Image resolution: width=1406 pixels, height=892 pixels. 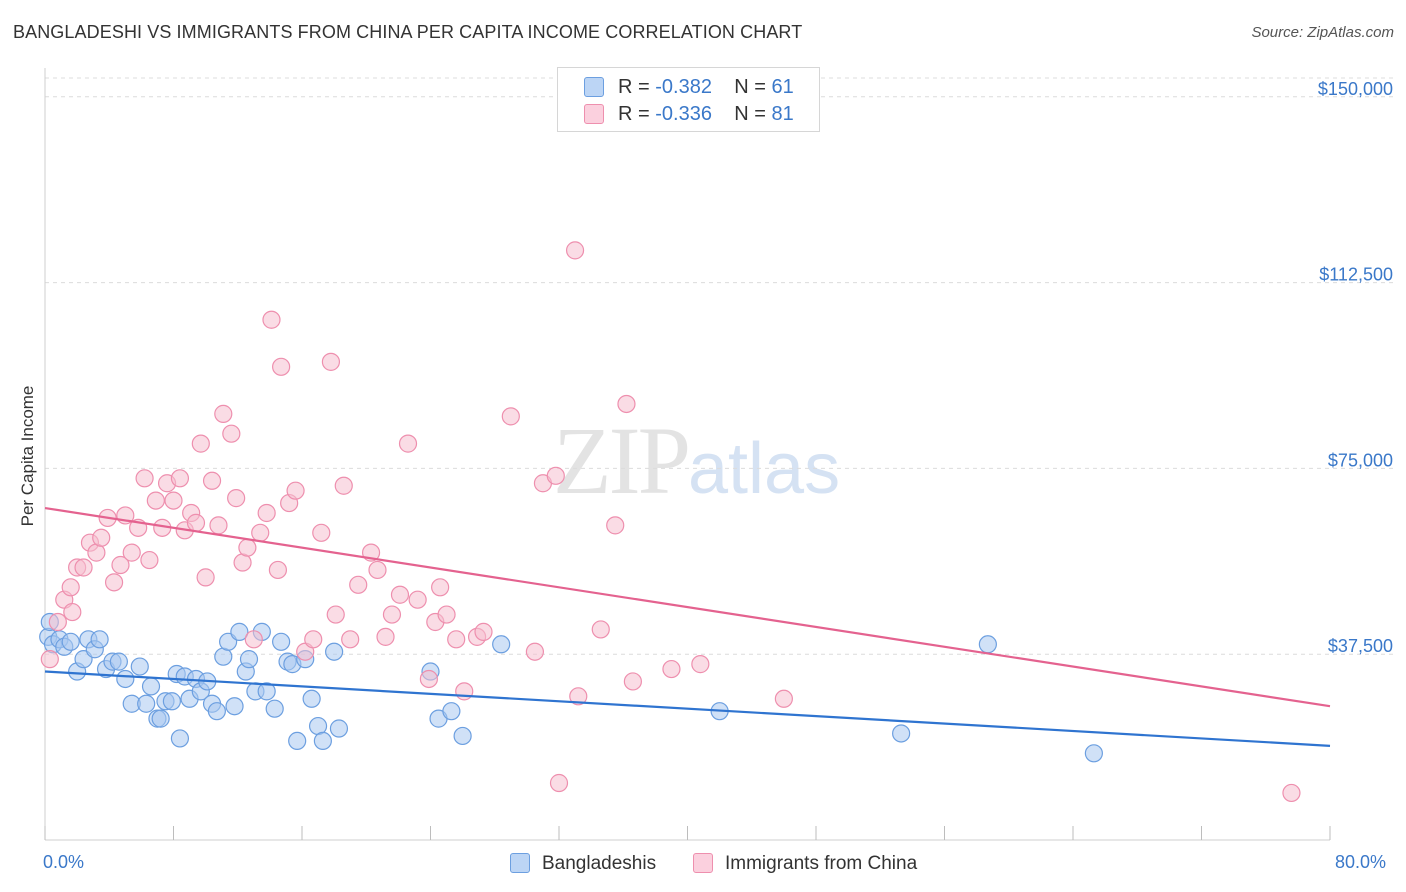 What do you see at coordinates (1322, 32) in the screenshot?
I see `source-note: Source: ZipAtlas.com` at bounding box center [1322, 32].